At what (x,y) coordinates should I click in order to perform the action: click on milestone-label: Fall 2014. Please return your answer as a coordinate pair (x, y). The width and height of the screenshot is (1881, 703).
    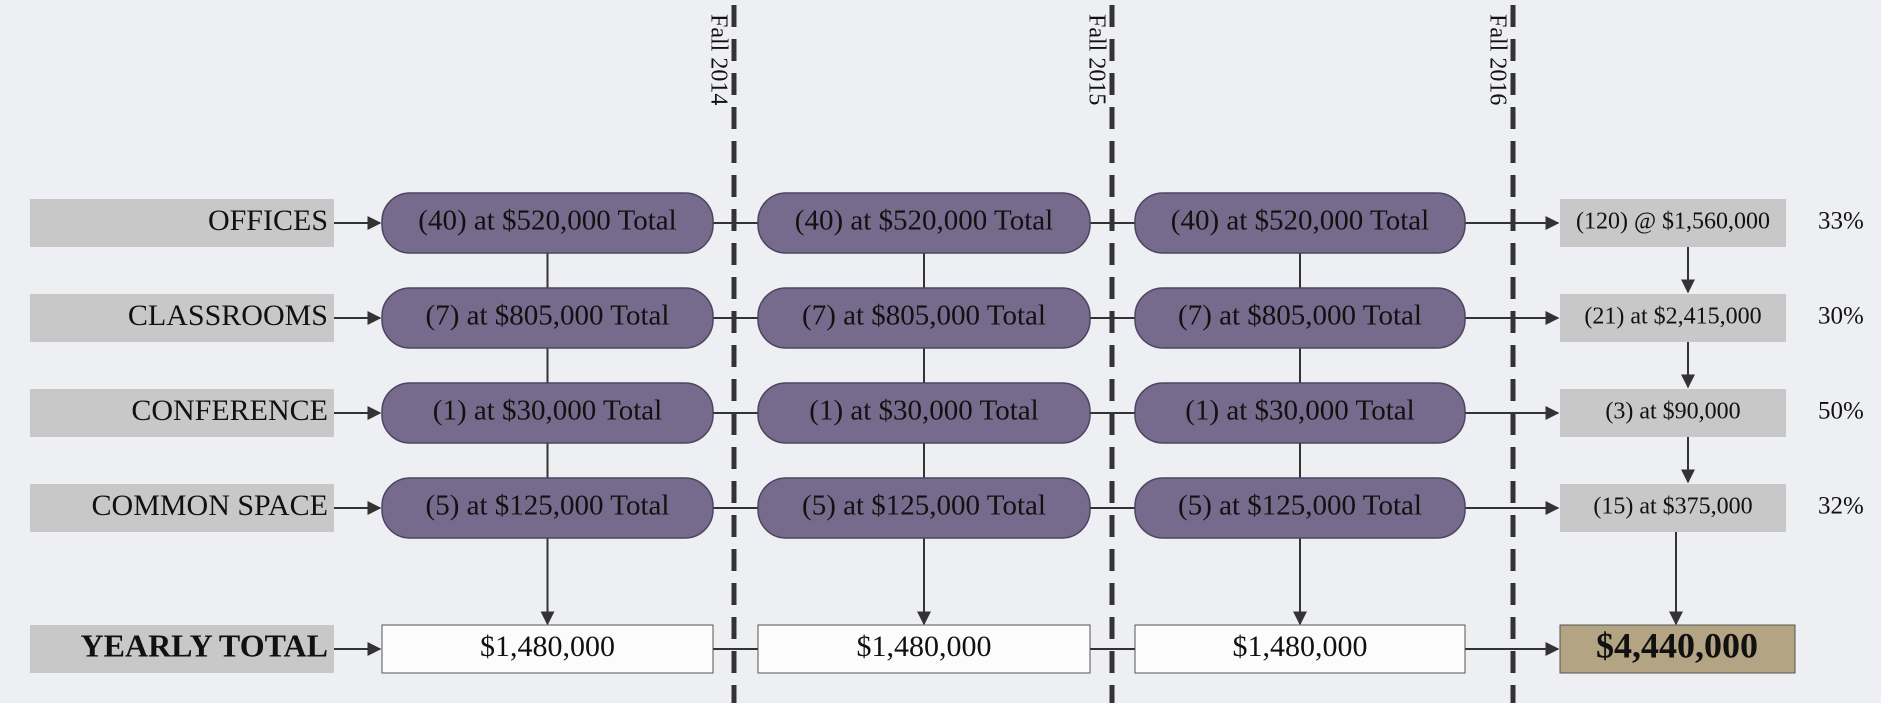
    Looking at the image, I should click on (718, 59).